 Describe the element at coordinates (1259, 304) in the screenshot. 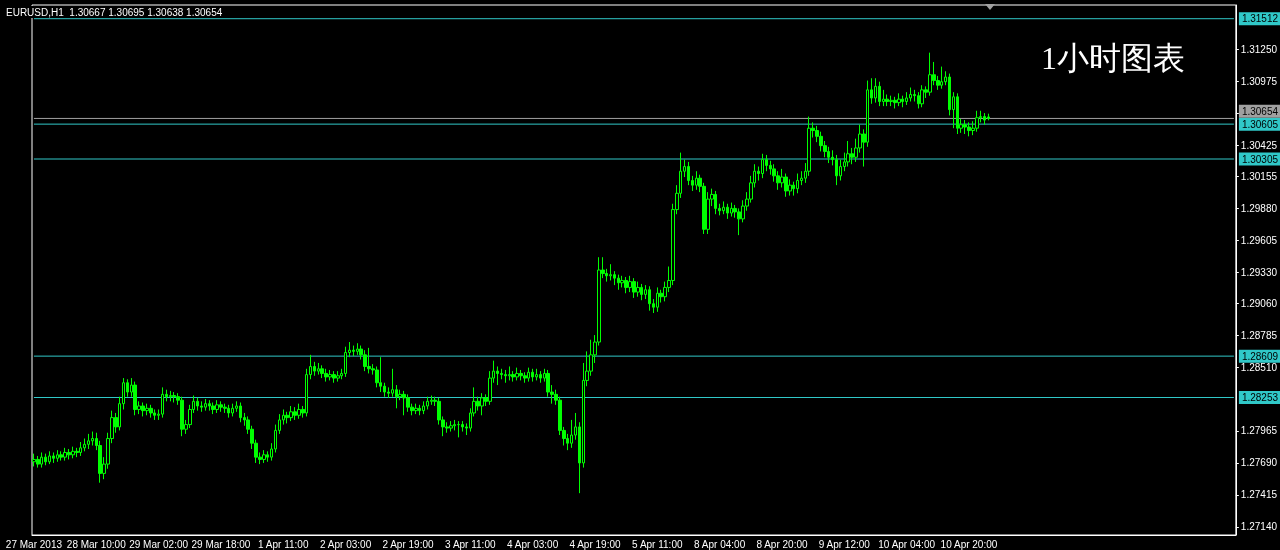

I see `y-tick-label: 1.29060` at that location.